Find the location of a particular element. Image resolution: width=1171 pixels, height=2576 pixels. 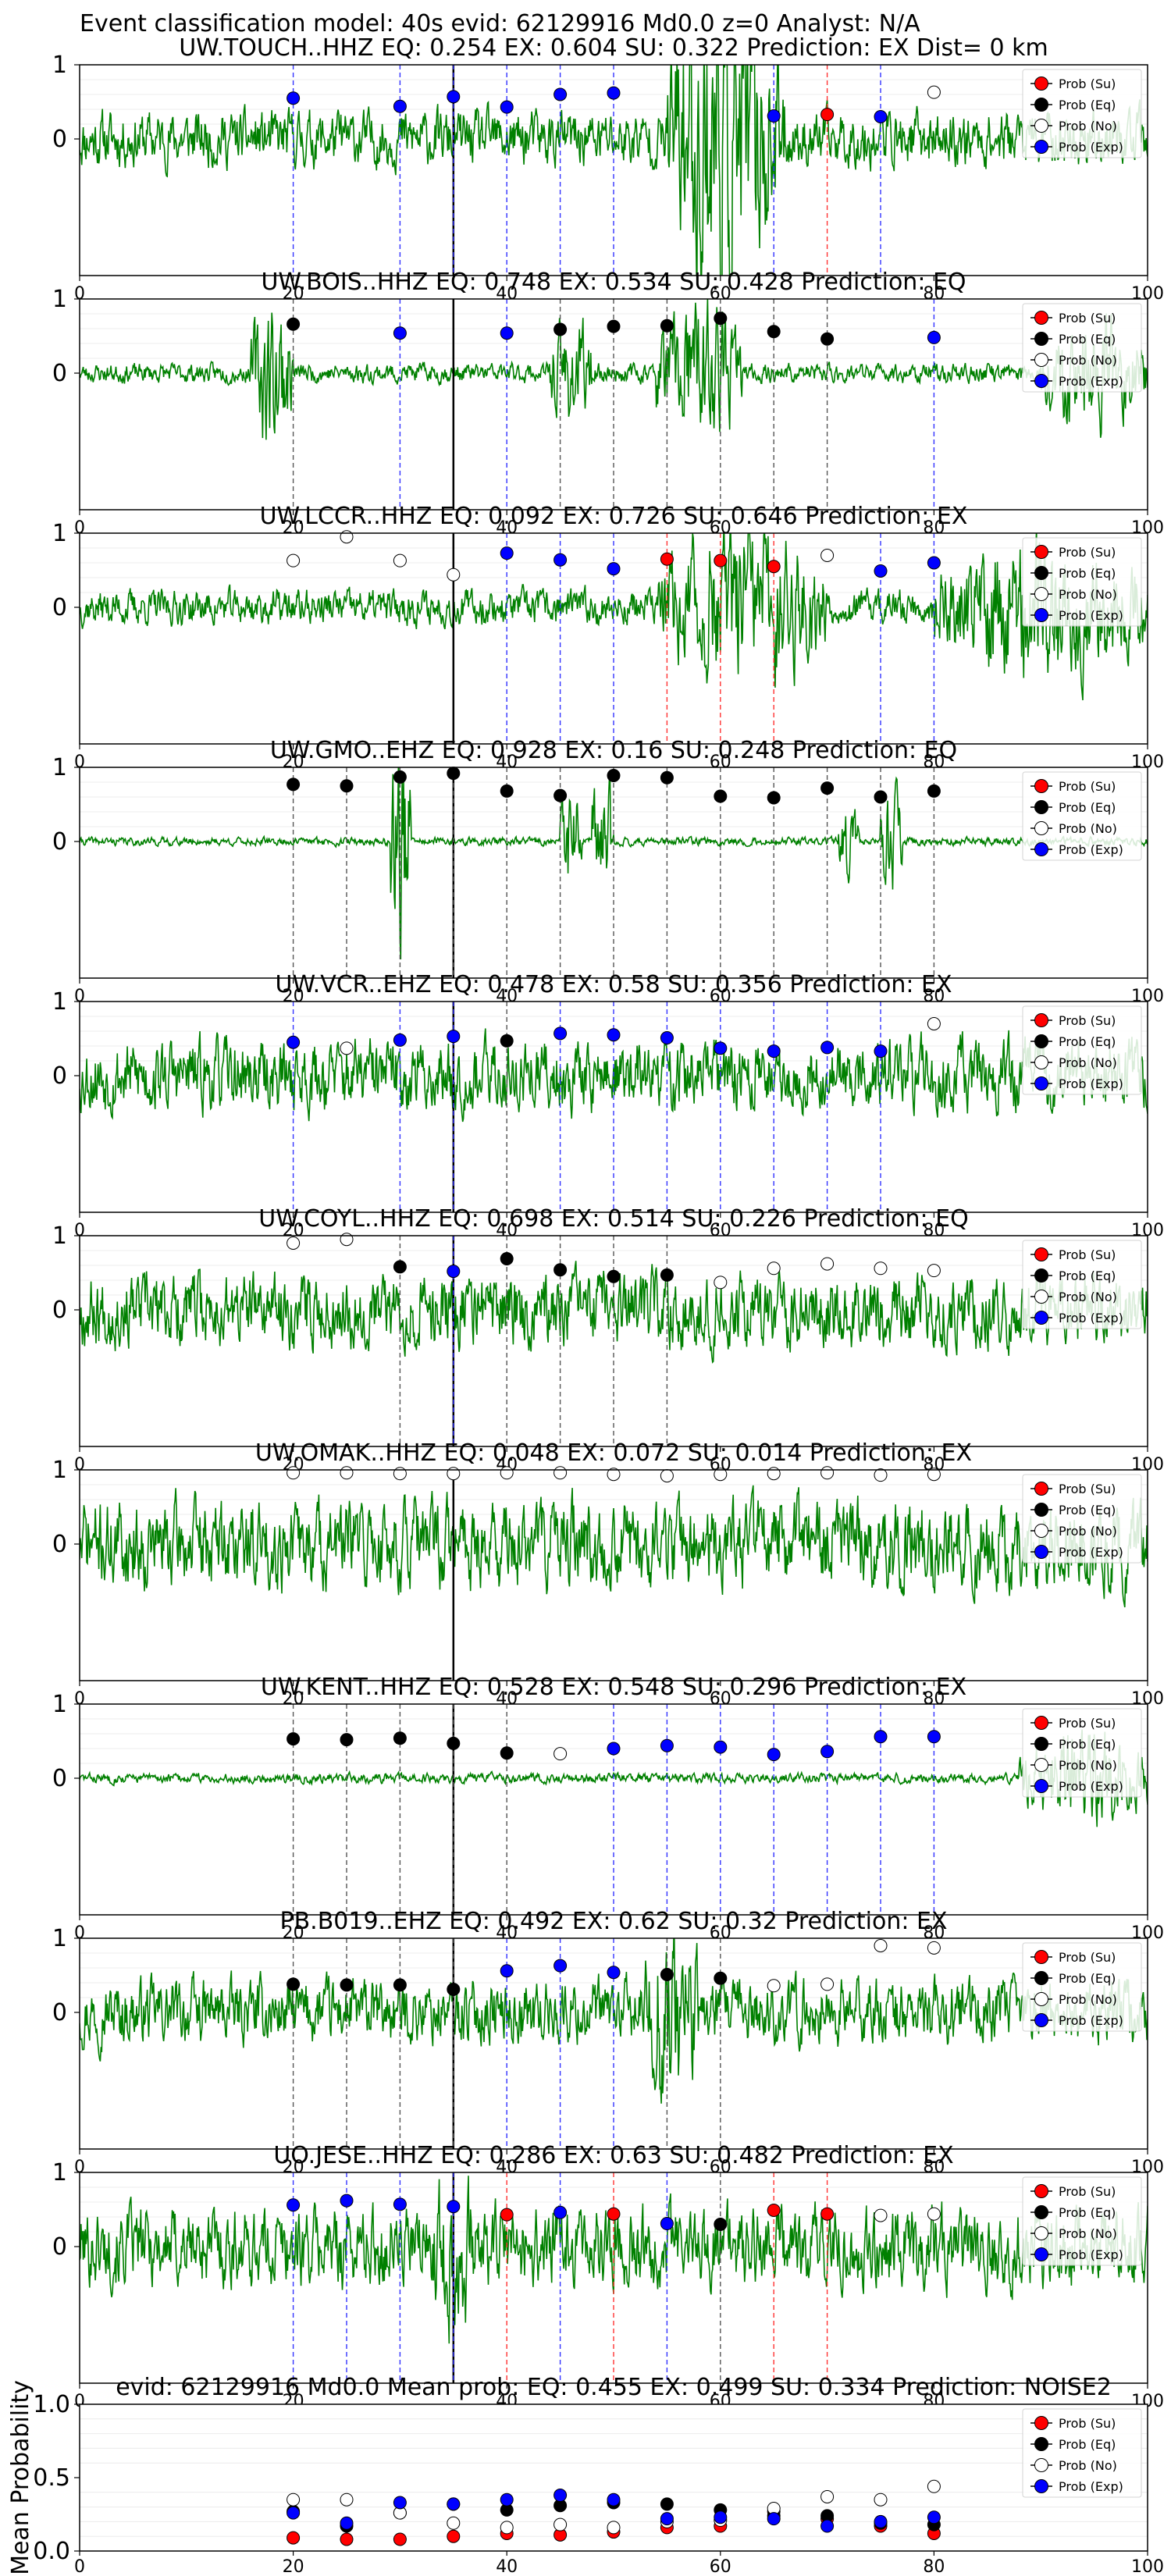

legend-marker-exp is located at coordinates (1041, 381).